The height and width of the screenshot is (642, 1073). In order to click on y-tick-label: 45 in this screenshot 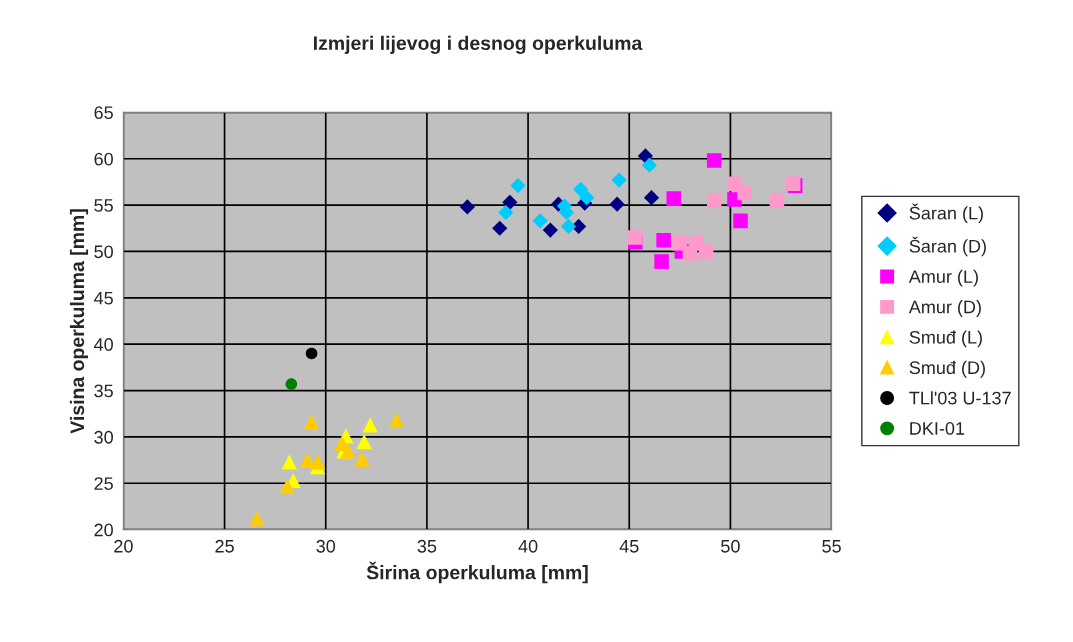, I will do `click(103, 298)`.